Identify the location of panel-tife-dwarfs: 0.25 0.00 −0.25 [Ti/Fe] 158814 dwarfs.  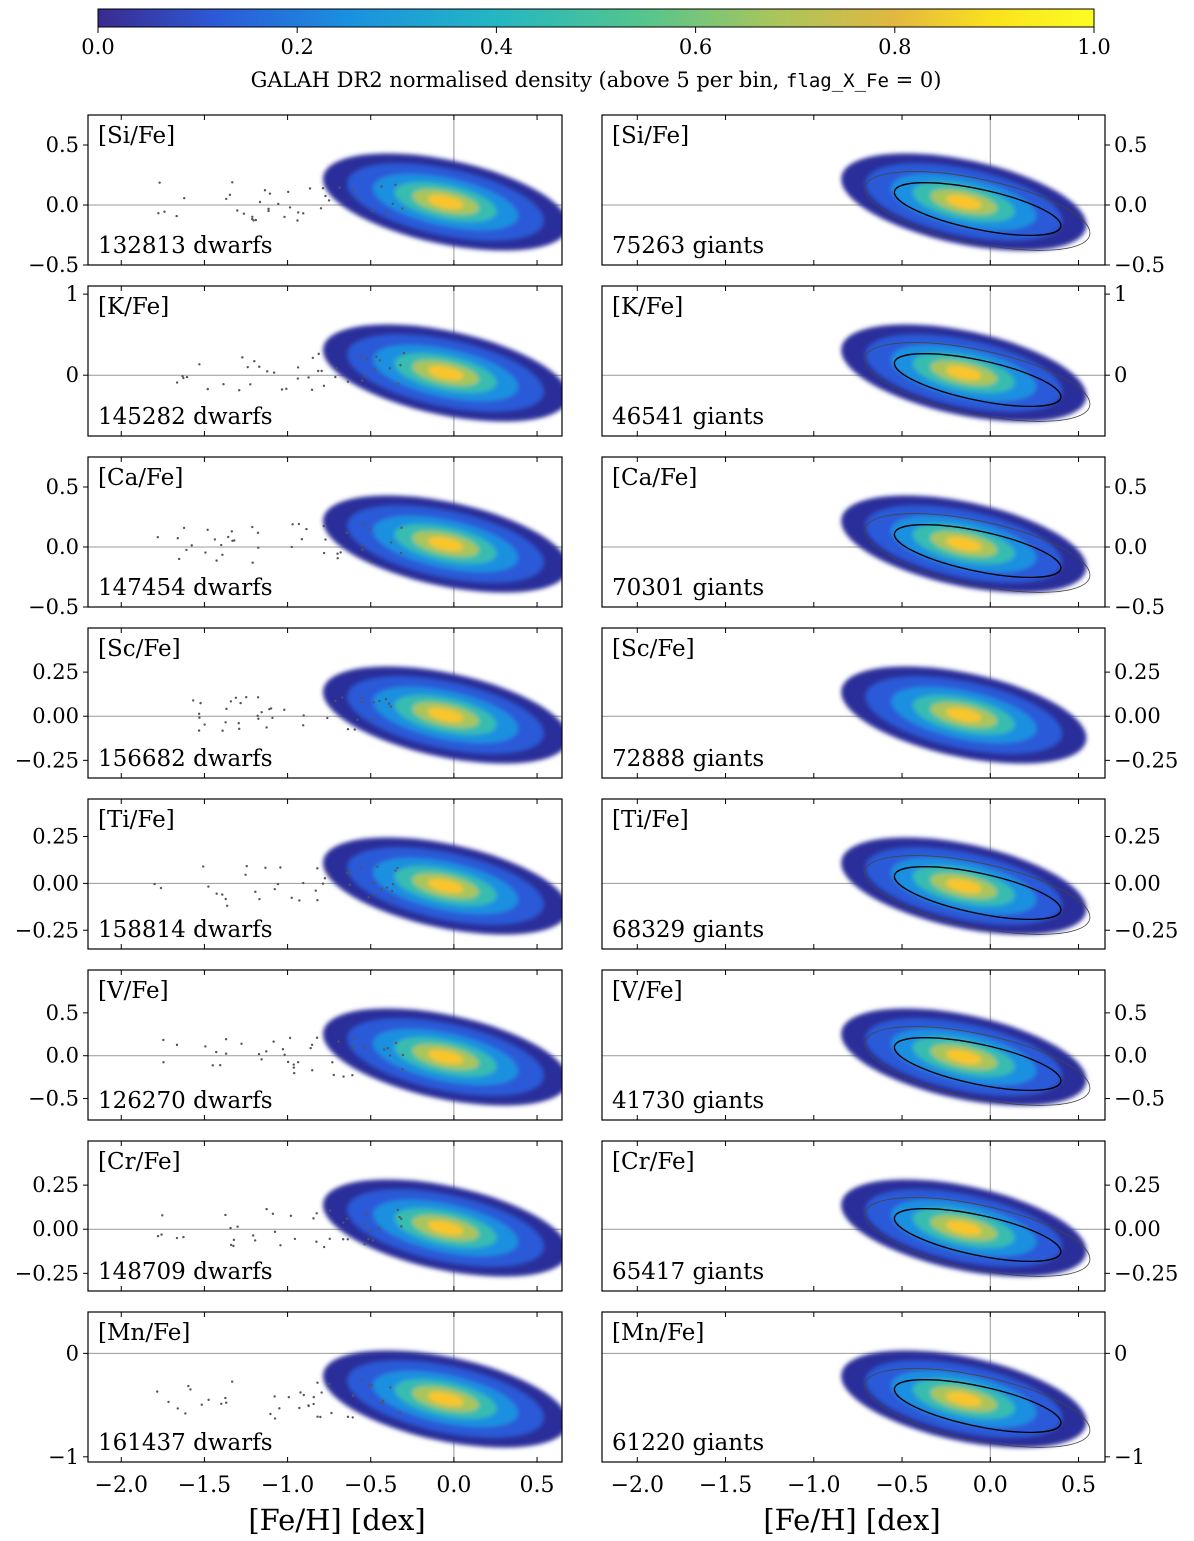
(289, 874).